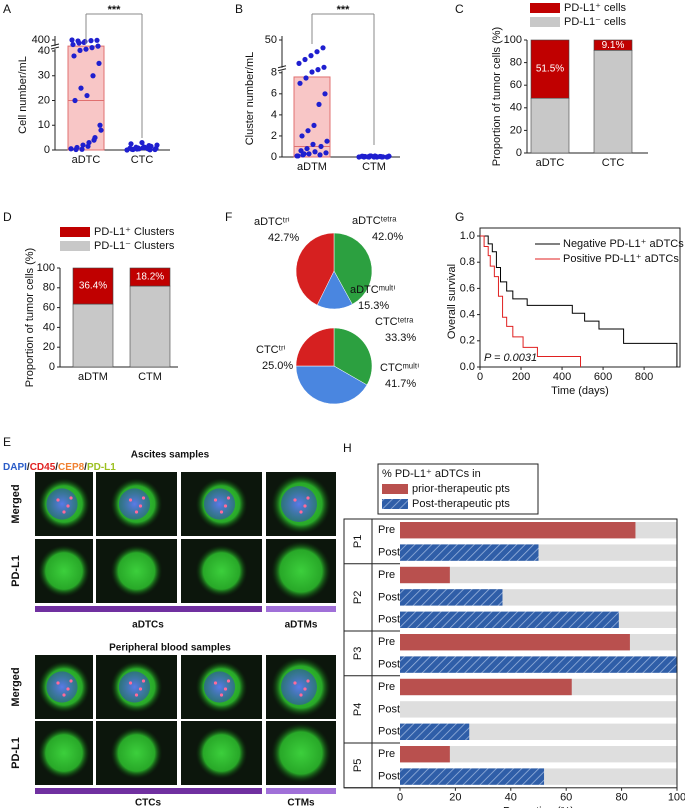  What do you see at coordinates (550, 69) in the screenshot?
I see `value-label: 51.5%` at bounding box center [550, 69].